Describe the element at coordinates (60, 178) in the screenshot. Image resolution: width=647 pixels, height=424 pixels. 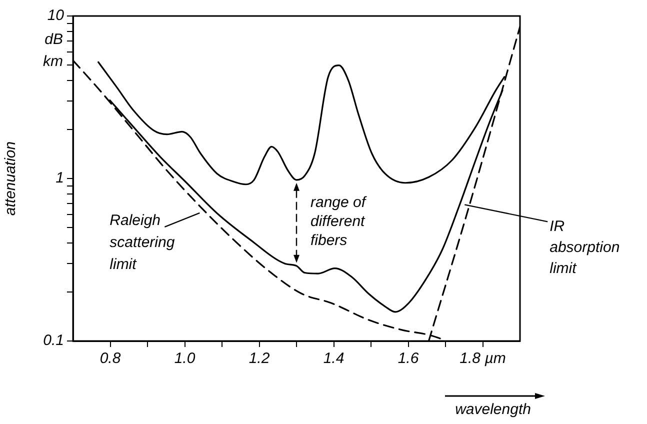
I see `y-tick-label: 1` at that location.